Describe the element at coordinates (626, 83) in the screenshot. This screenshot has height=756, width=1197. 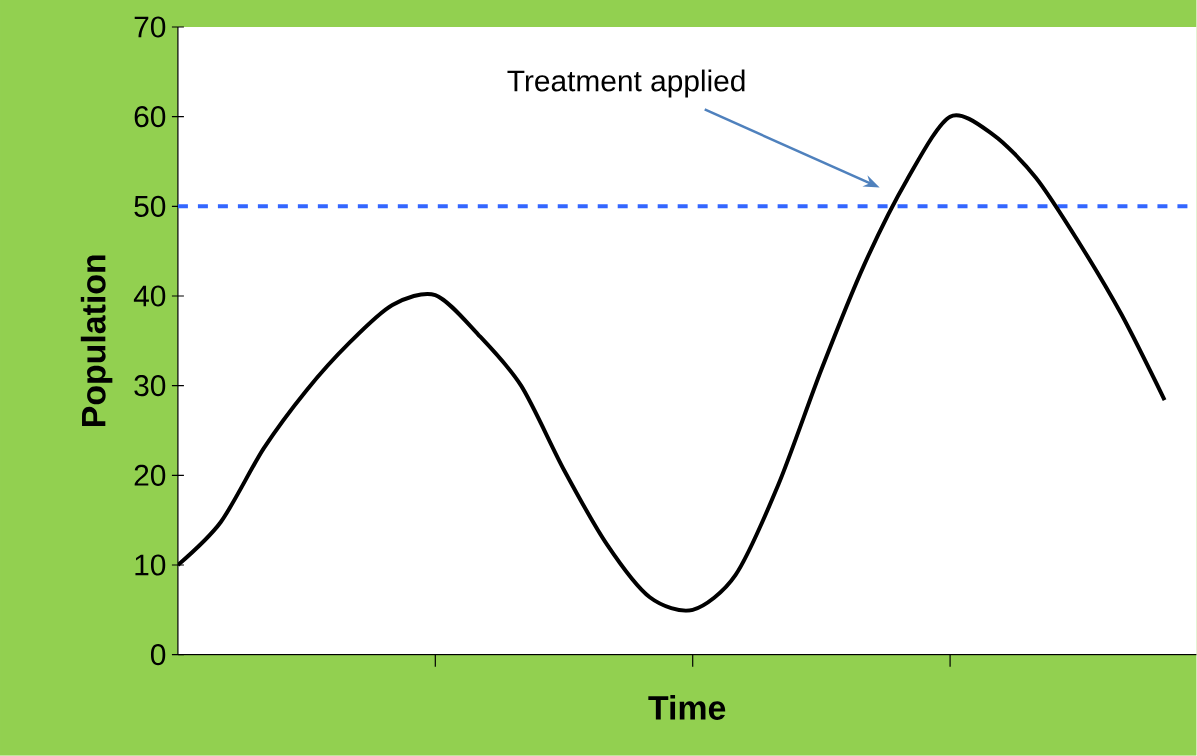
I see `annotation: Treatment applied` at that location.